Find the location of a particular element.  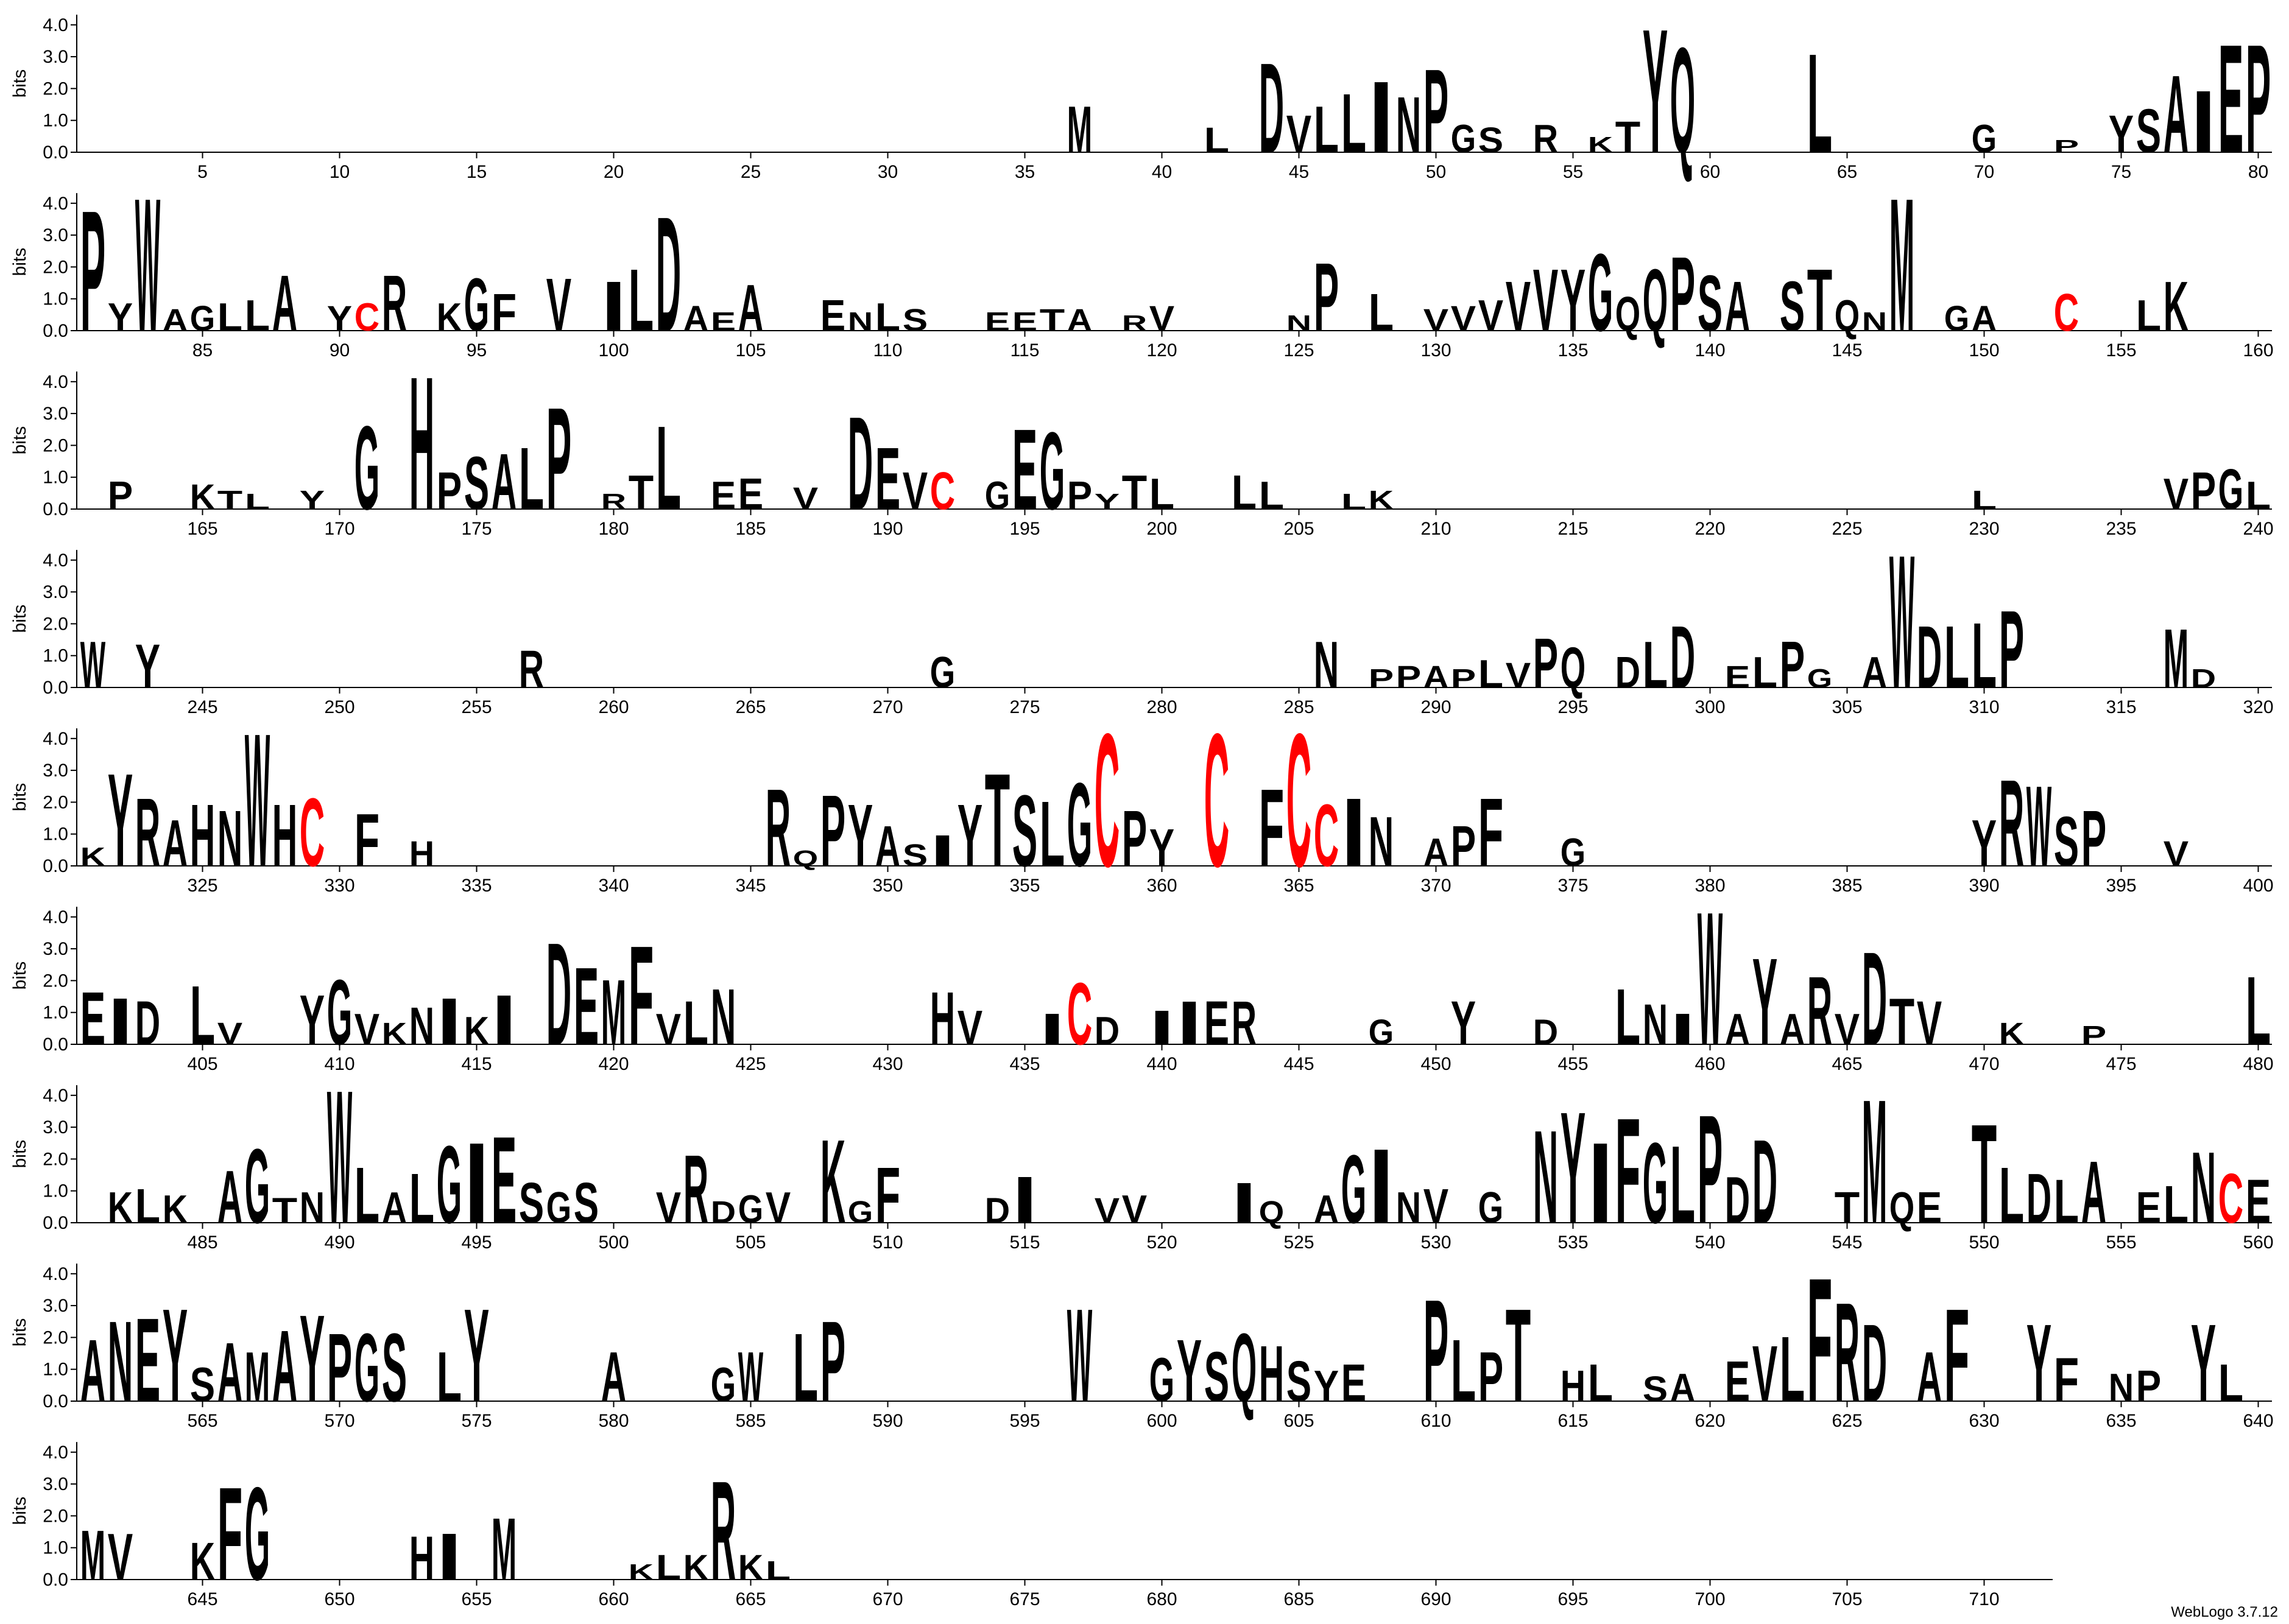

y-tick-label: 0.0 is located at coordinates (56, 152).